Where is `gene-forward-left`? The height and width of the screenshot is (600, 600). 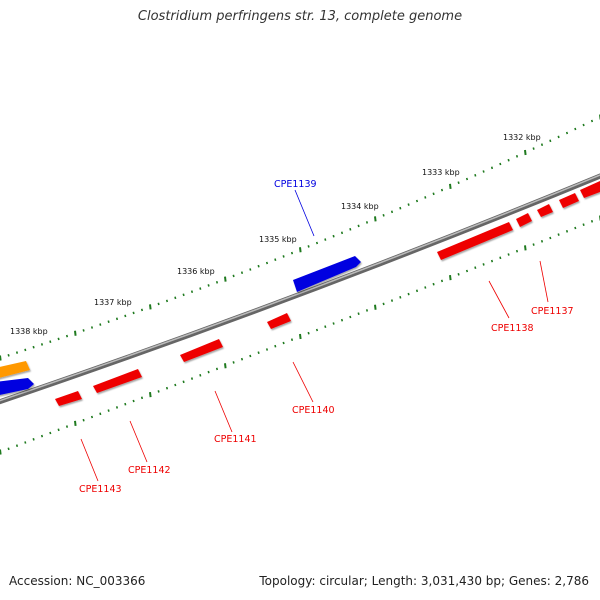 gene-forward-left is located at coordinates (17, 387).